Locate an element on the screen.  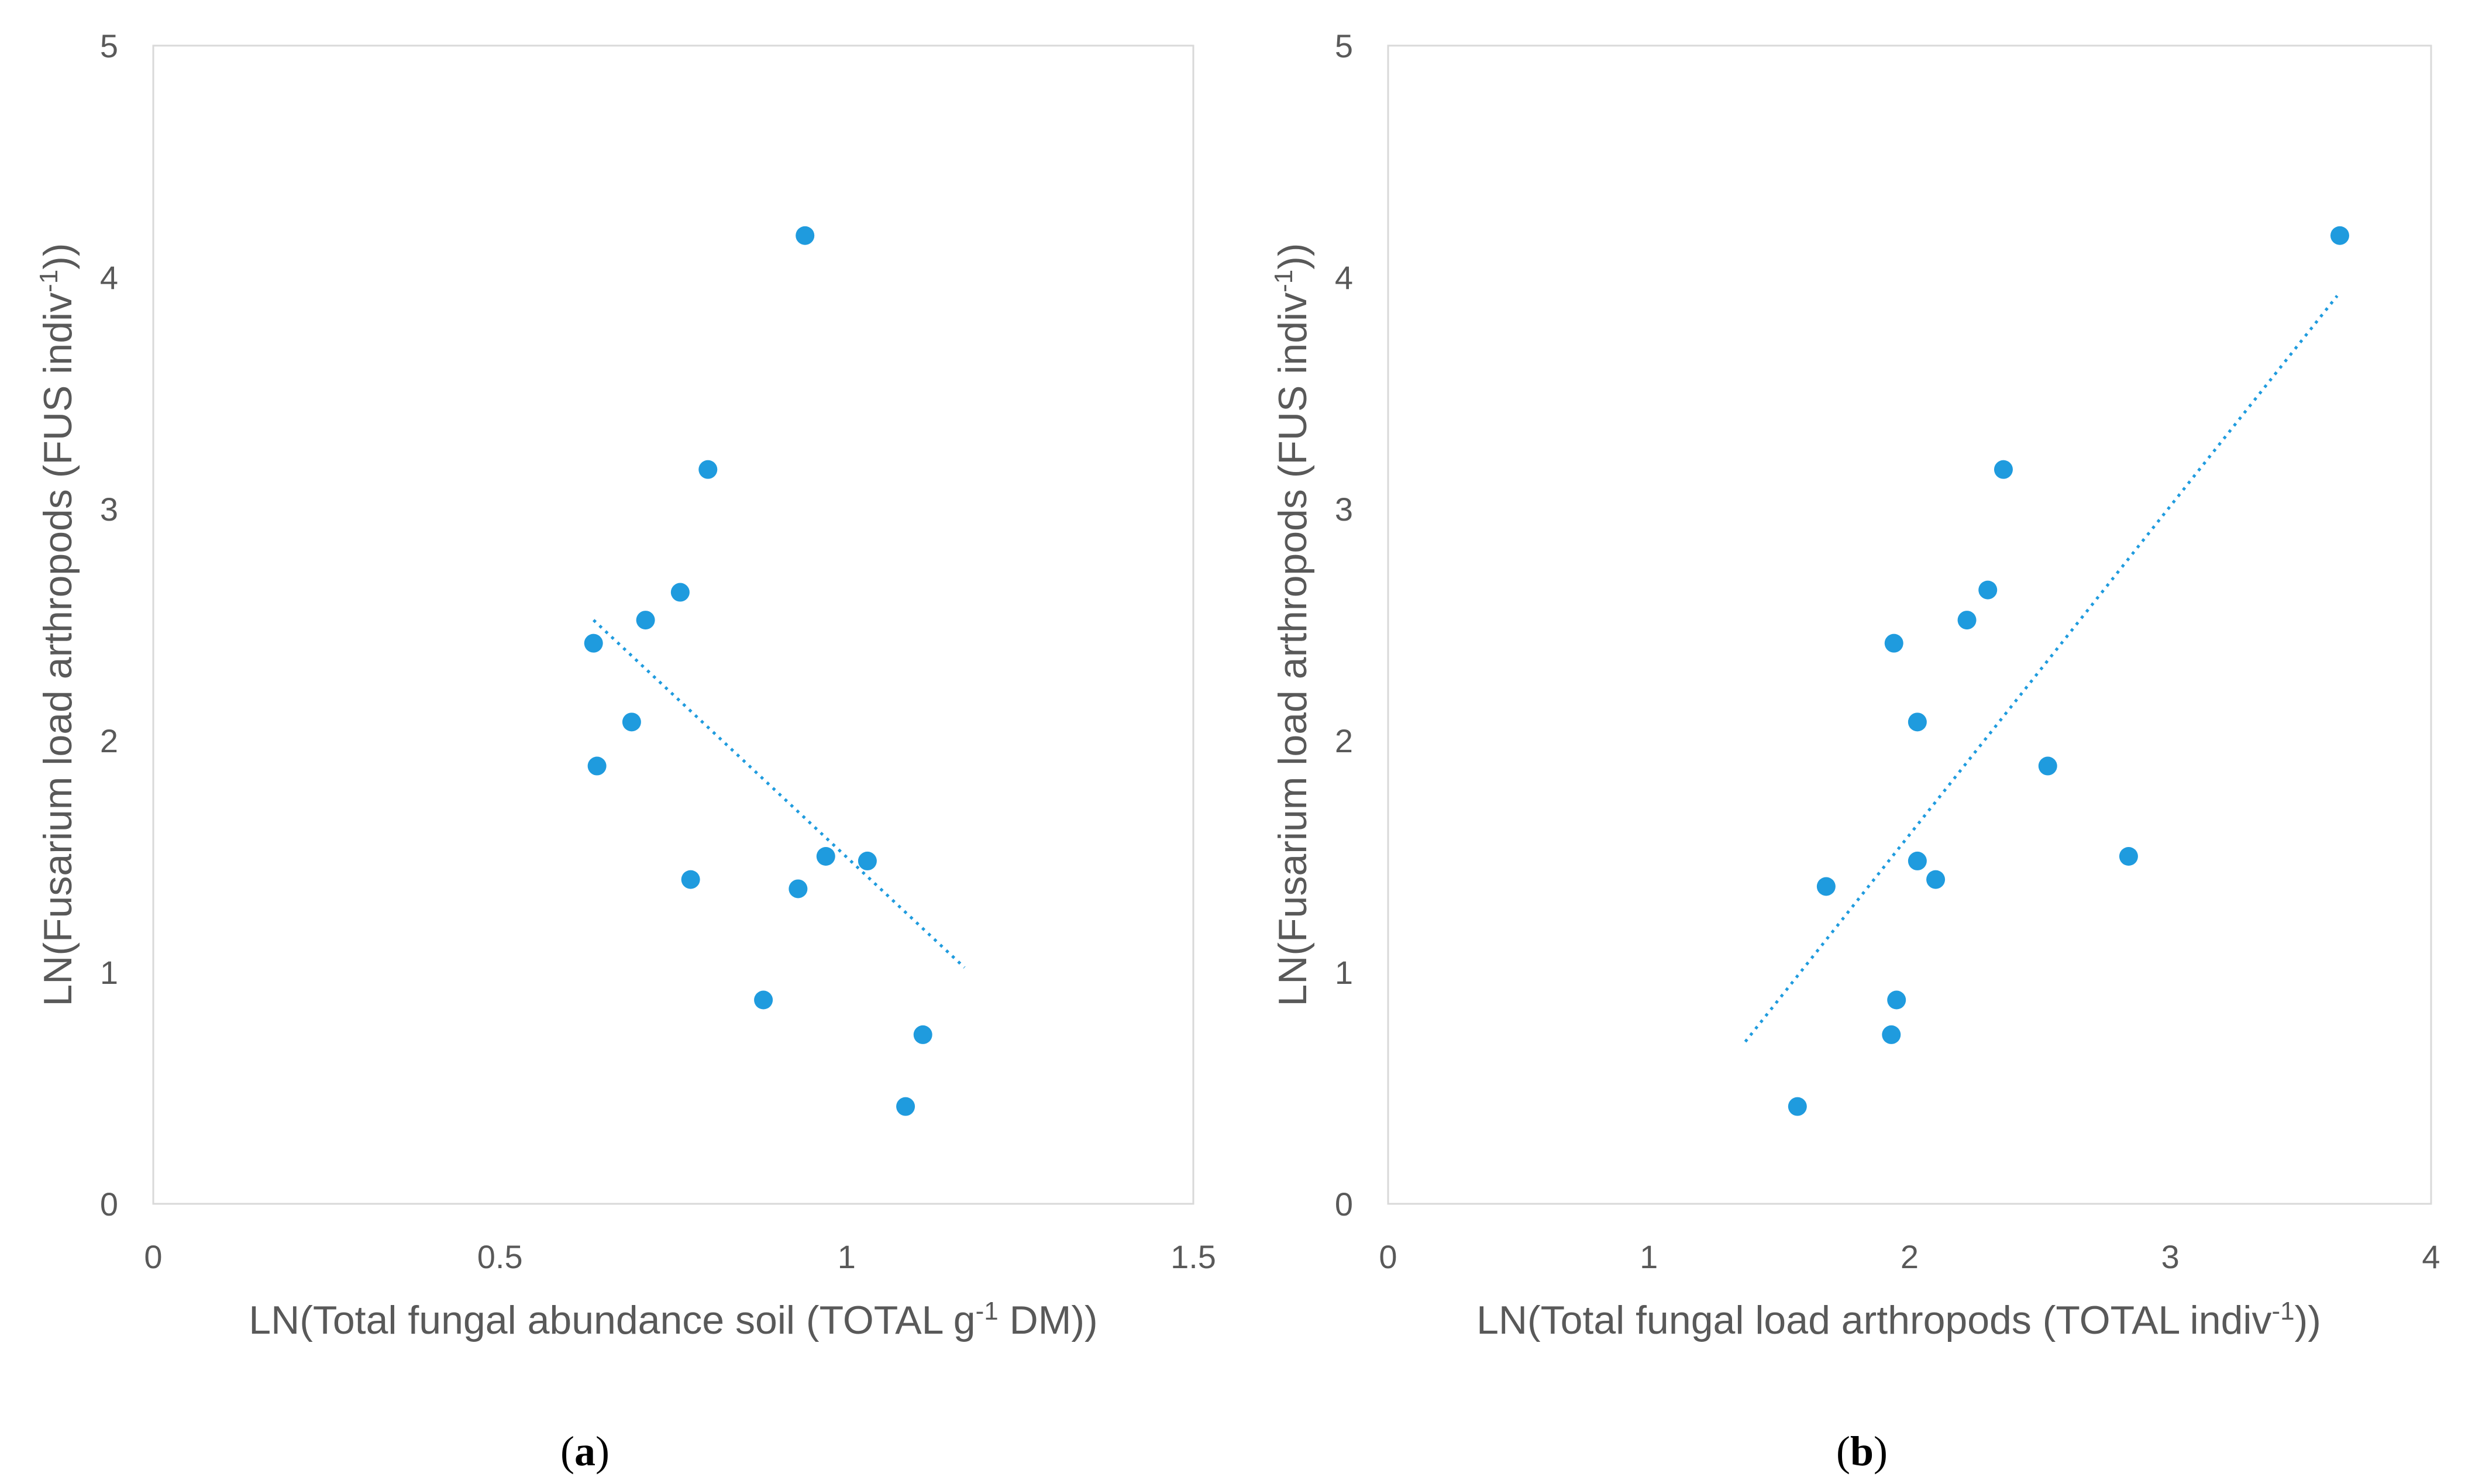
x-tick-label: 2 is located at coordinates (1910, 1256).